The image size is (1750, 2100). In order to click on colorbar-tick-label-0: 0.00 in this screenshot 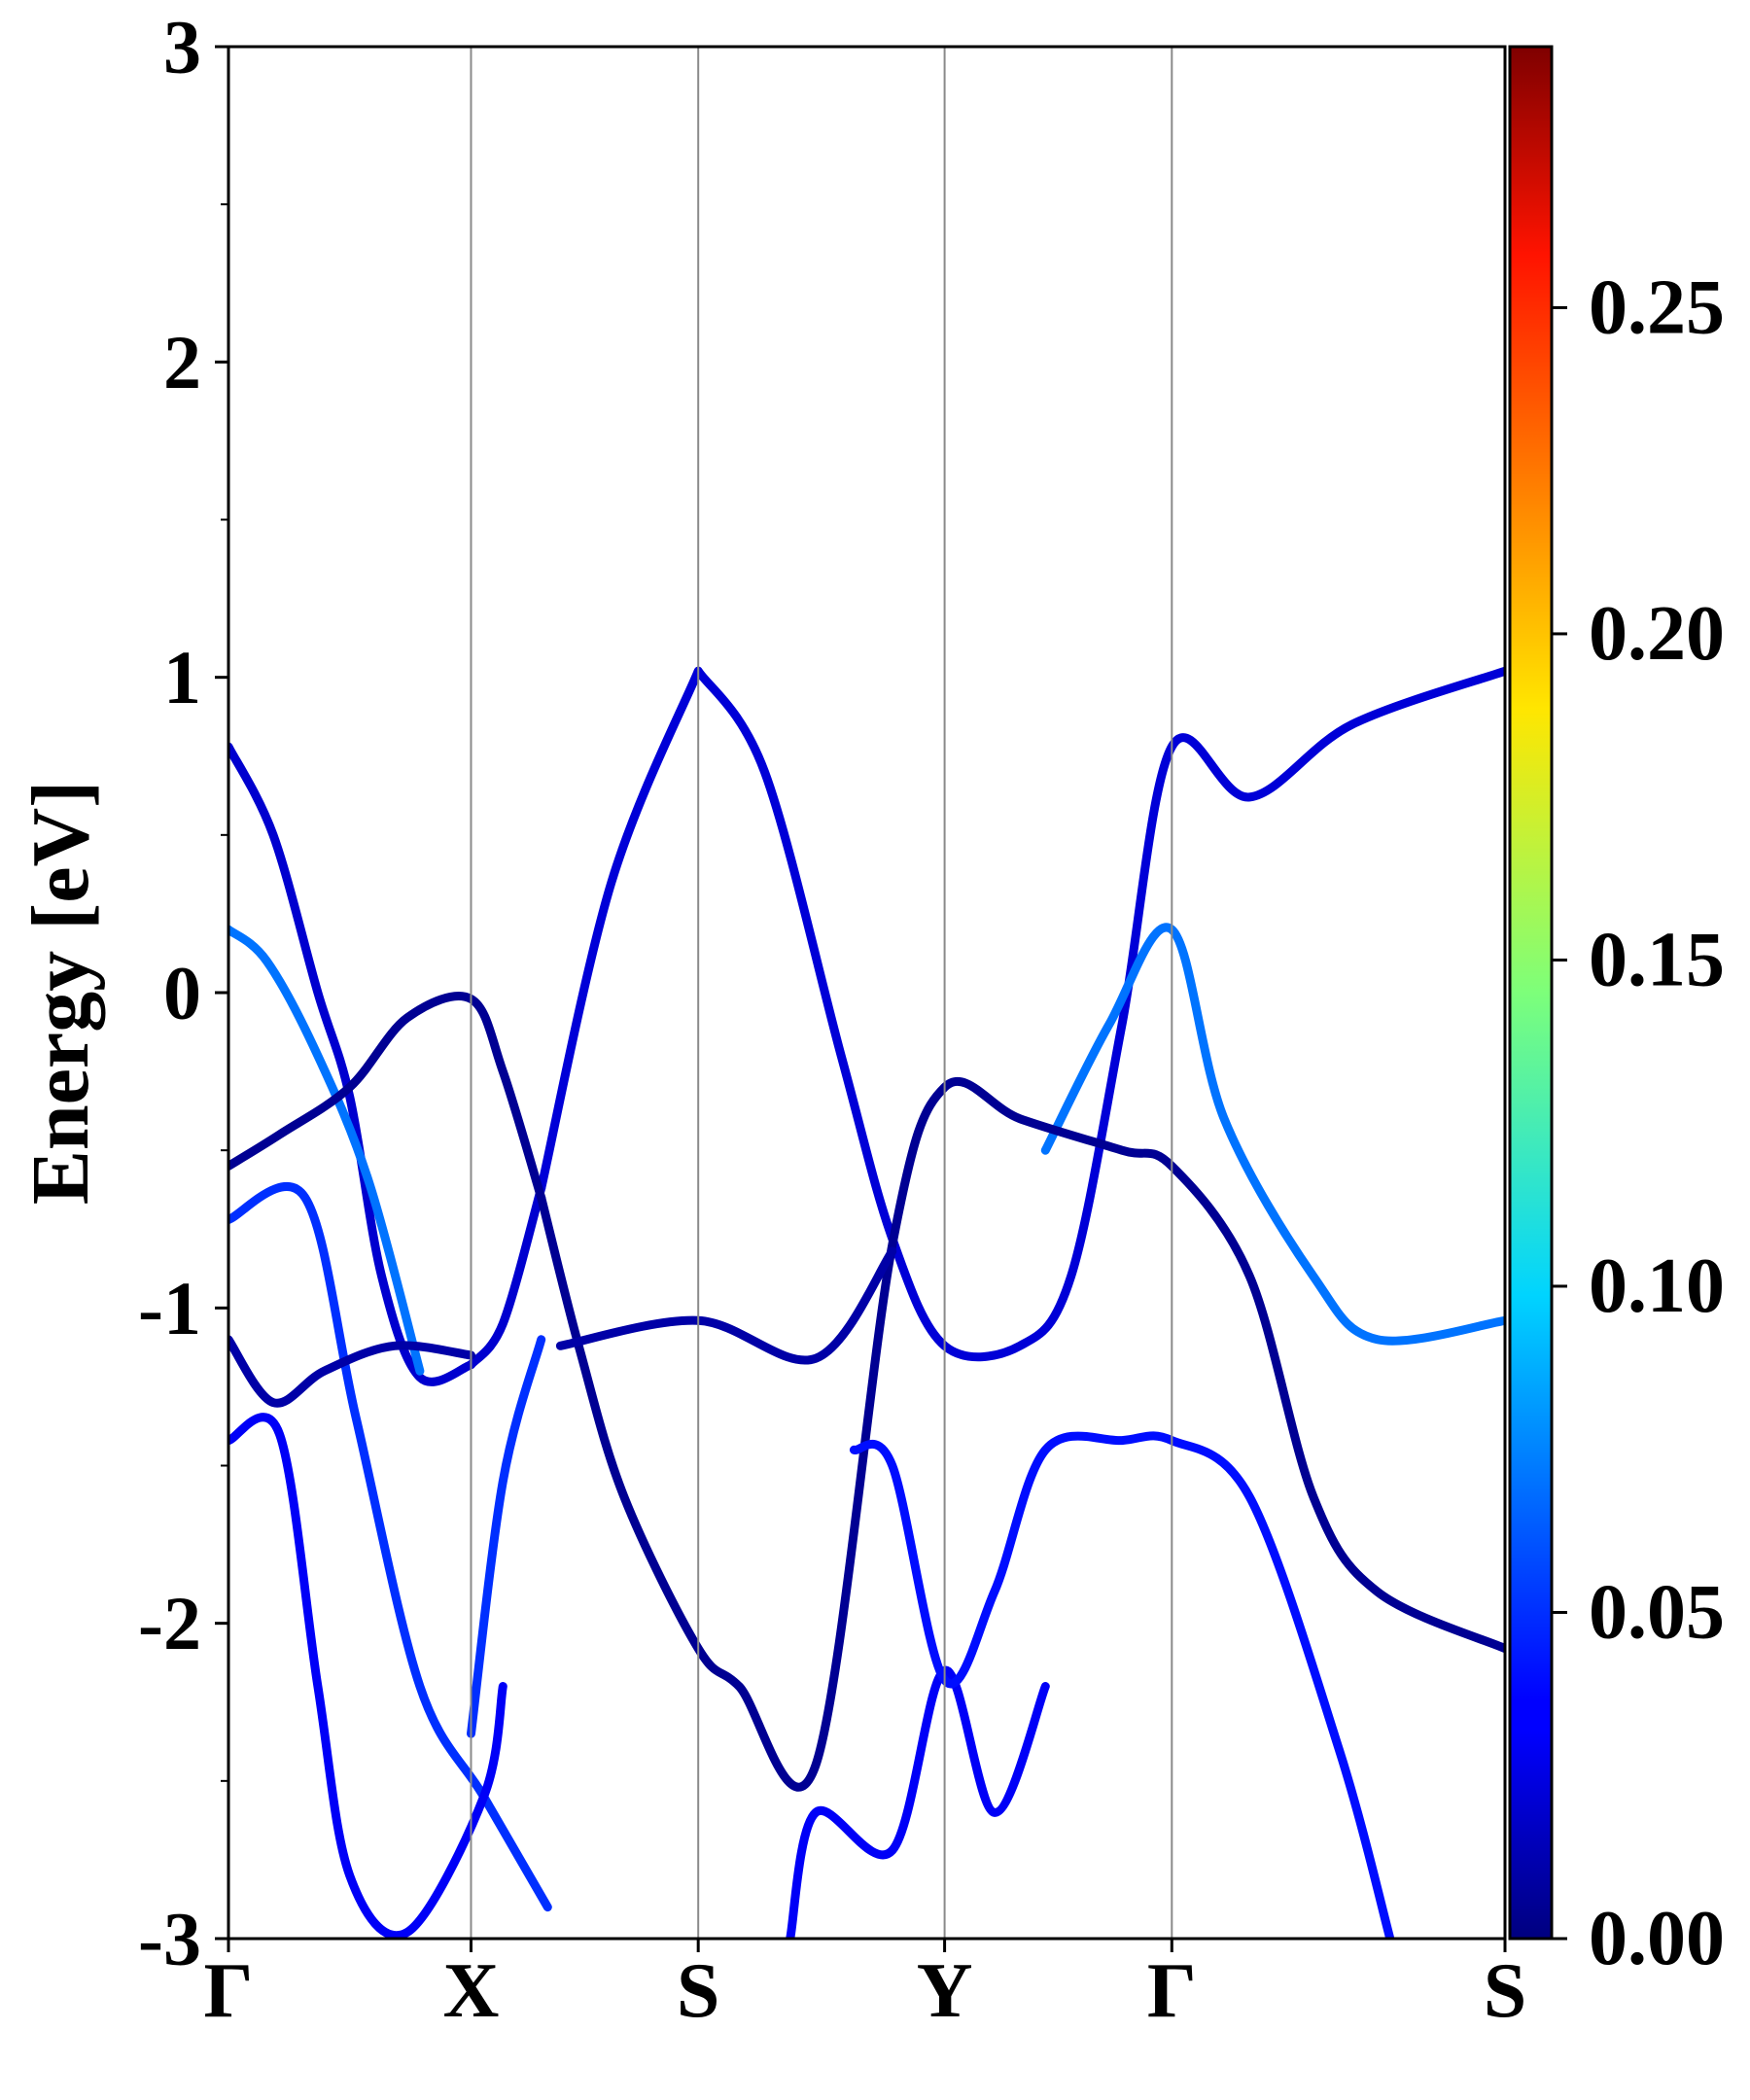, I will do `click(1657, 1938)`.